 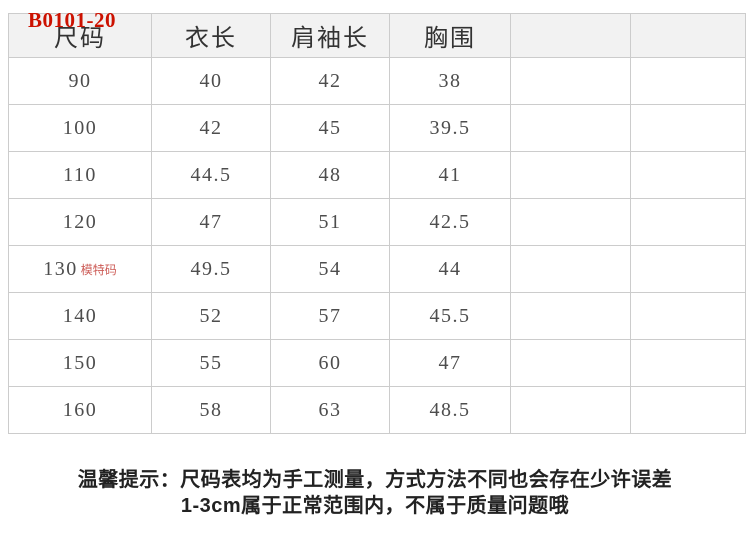 What do you see at coordinates (375, 480) in the screenshot?
I see `tip-line-1: 温馨提示：尺码表均为手工测量，方式方法不同也会存在少许误差` at bounding box center [375, 480].